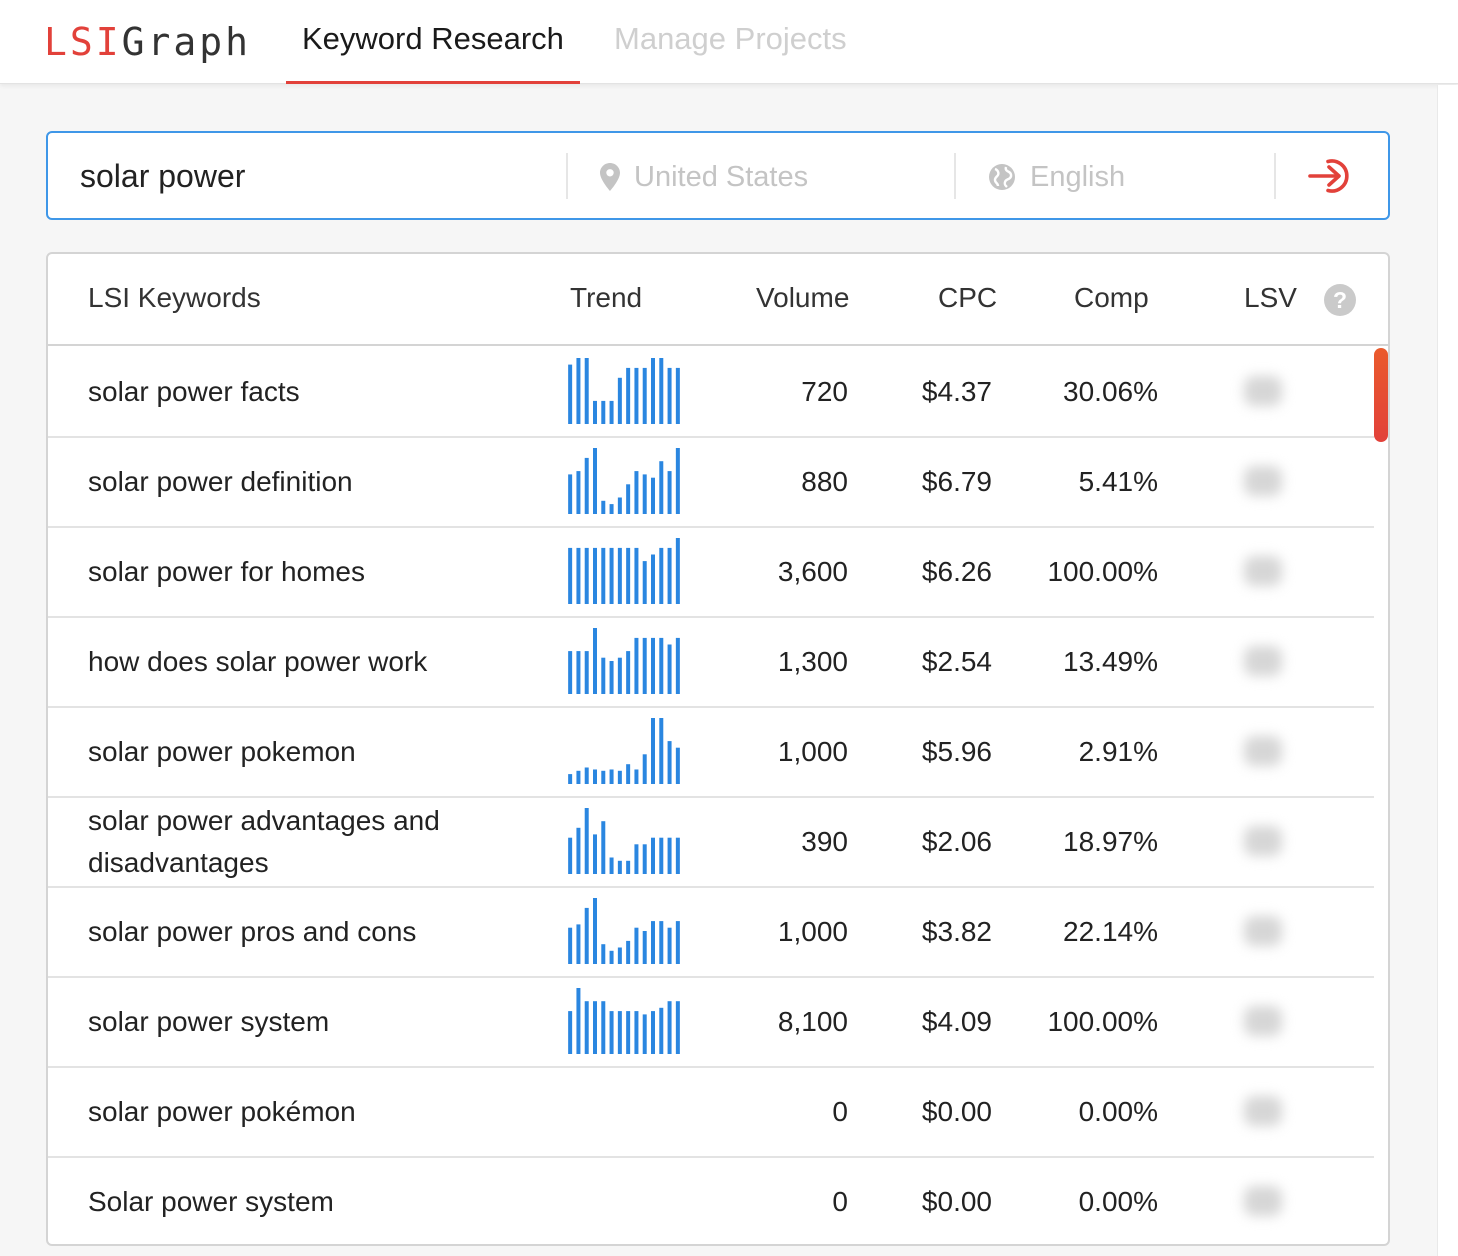  Describe the element at coordinates (610, 177) in the screenshot. I see `location-pin-icon` at that location.